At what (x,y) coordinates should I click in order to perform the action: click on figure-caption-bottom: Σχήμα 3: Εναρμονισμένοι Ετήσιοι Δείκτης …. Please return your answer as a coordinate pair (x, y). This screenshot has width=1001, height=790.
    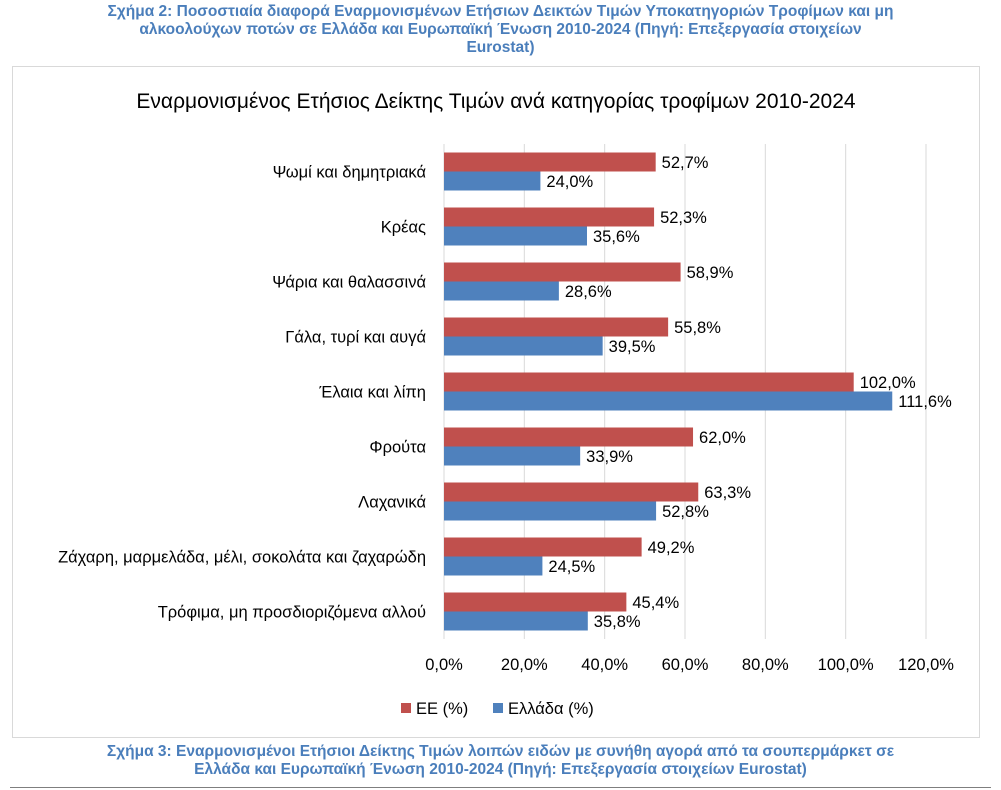
    Looking at the image, I should click on (500, 761).